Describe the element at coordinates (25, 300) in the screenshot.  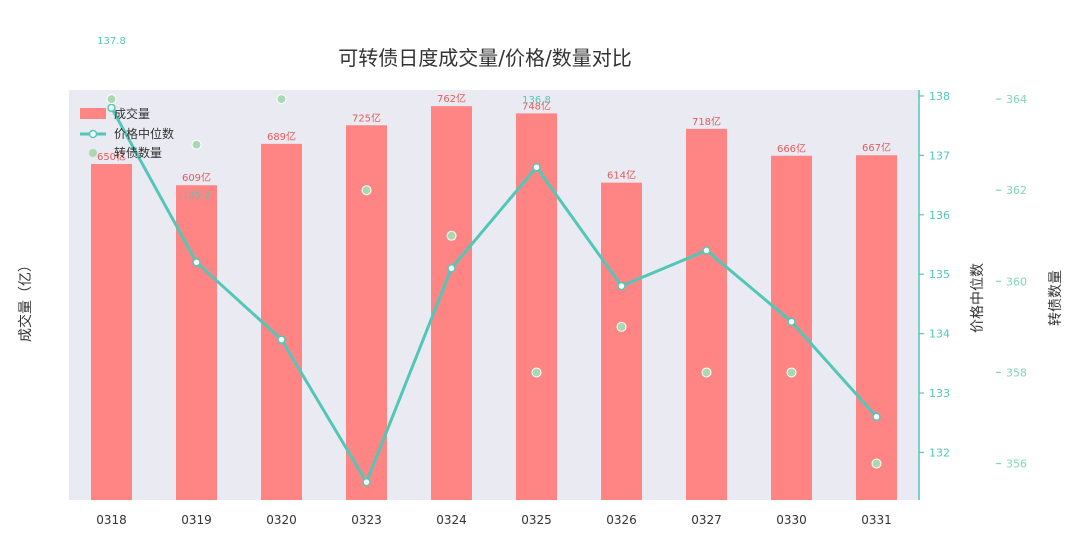
I see `y-axis-label-left: 成交量（亿）` at that location.